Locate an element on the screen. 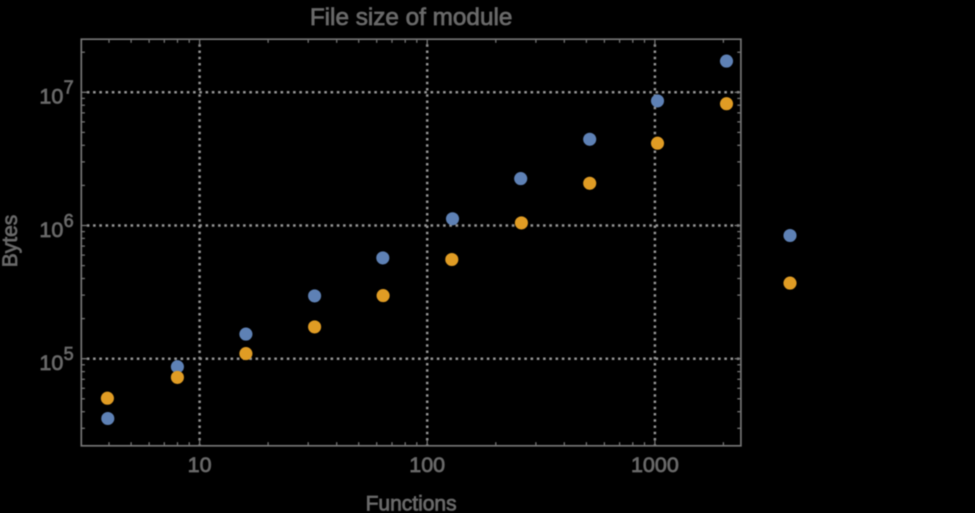 Image resolution: width=975 pixels, height=513 pixels. svg-text: 100 is located at coordinates (427, 465).